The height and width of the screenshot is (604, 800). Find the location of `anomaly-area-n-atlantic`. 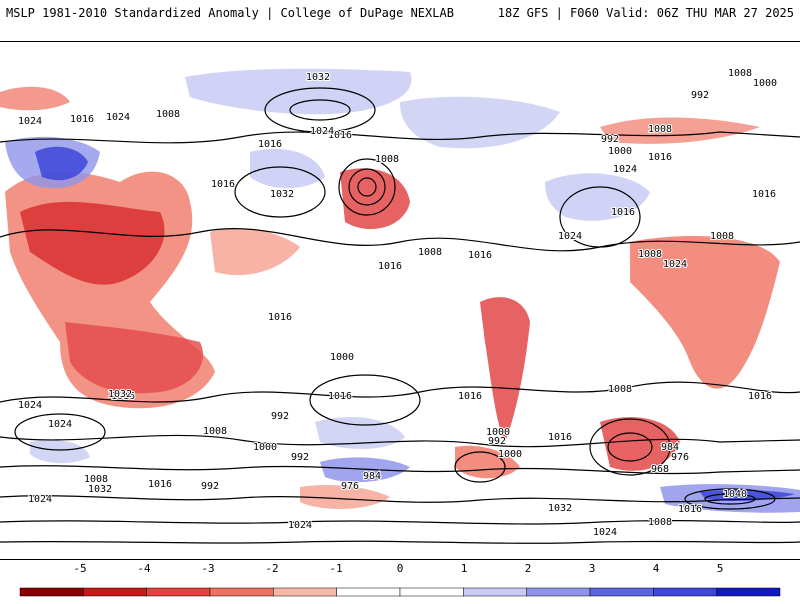

anomaly-area-n-atlantic is located at coordinates (680, 130).